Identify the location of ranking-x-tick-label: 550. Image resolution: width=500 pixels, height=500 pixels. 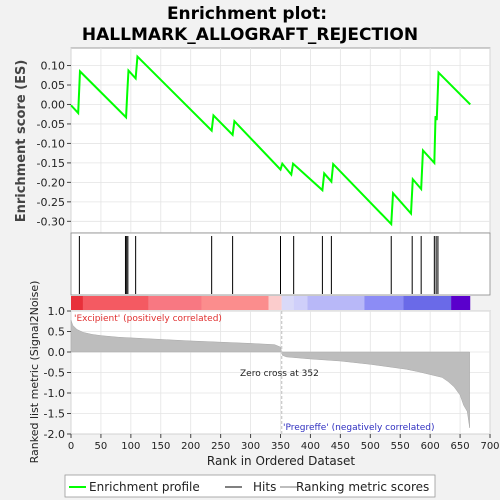
(400, 446).